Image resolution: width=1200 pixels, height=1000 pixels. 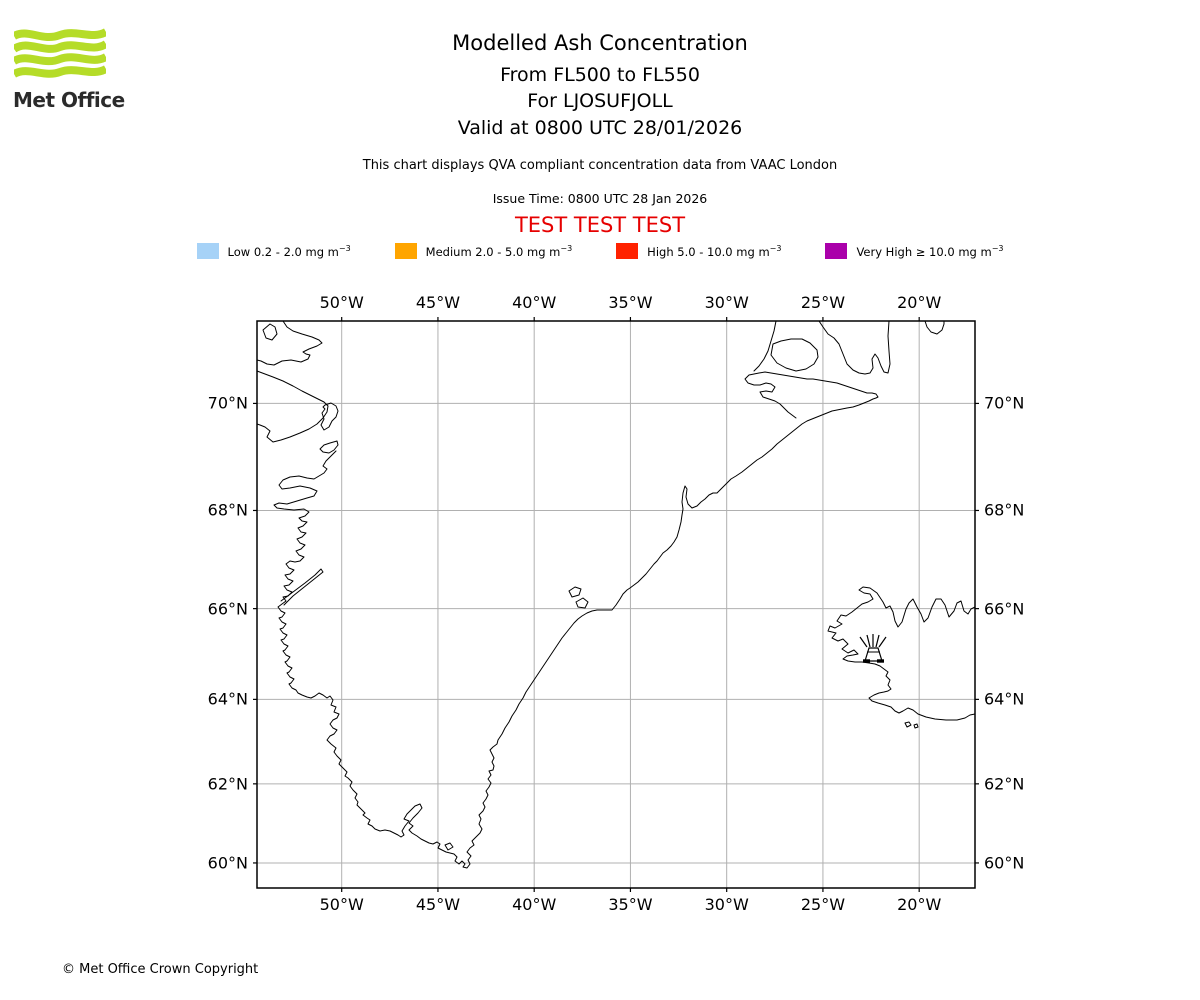 What do you see at coordinates (341, 904) in the screenshot?
I see `lon-tick-label-bottom: 50°W` at bounding box center [341, 904].